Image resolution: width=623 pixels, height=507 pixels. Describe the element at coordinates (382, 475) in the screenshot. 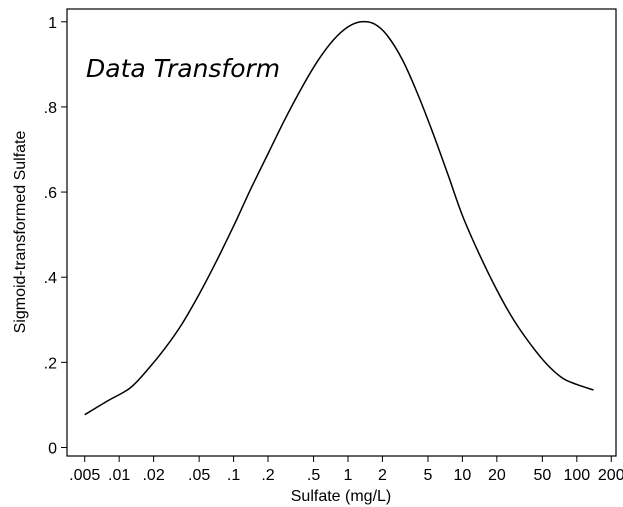

I see `x-tick-label: 2` at that location.